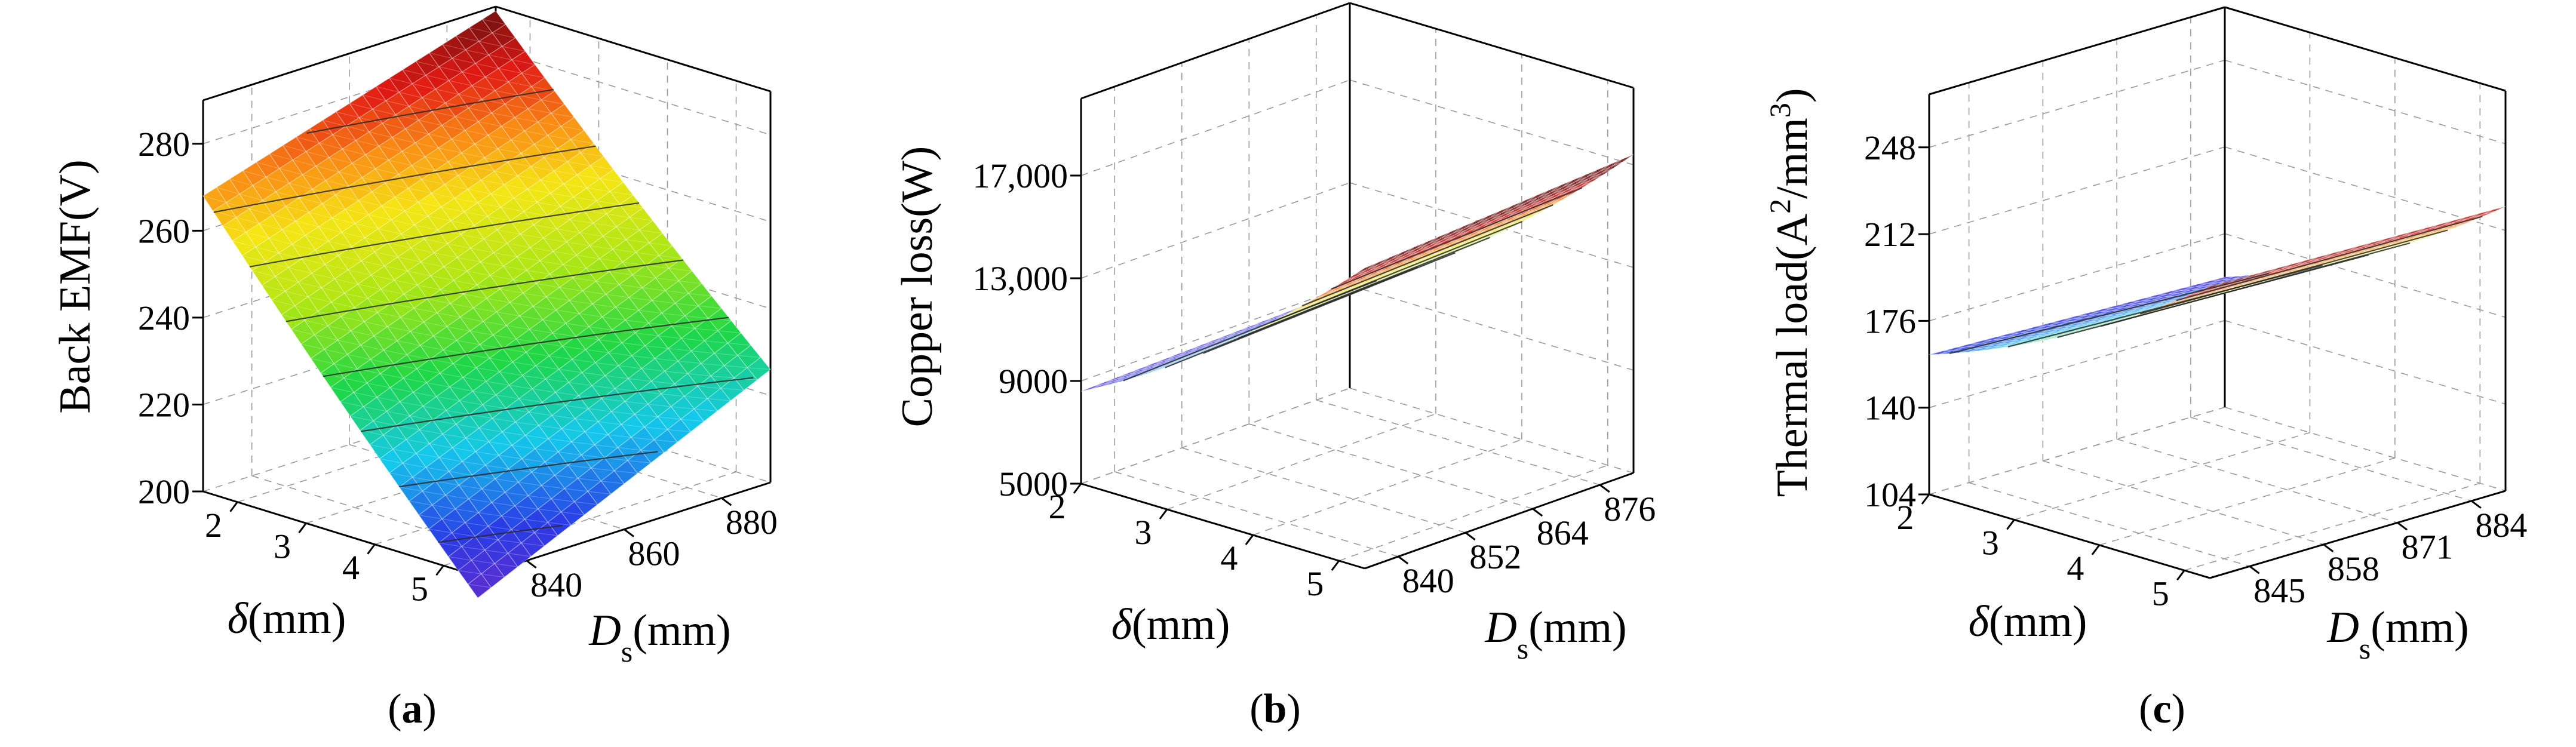 The width and height of the screenshot is (2576, 747). I want to click on left-wall-grid-z, so click(2077, 277).